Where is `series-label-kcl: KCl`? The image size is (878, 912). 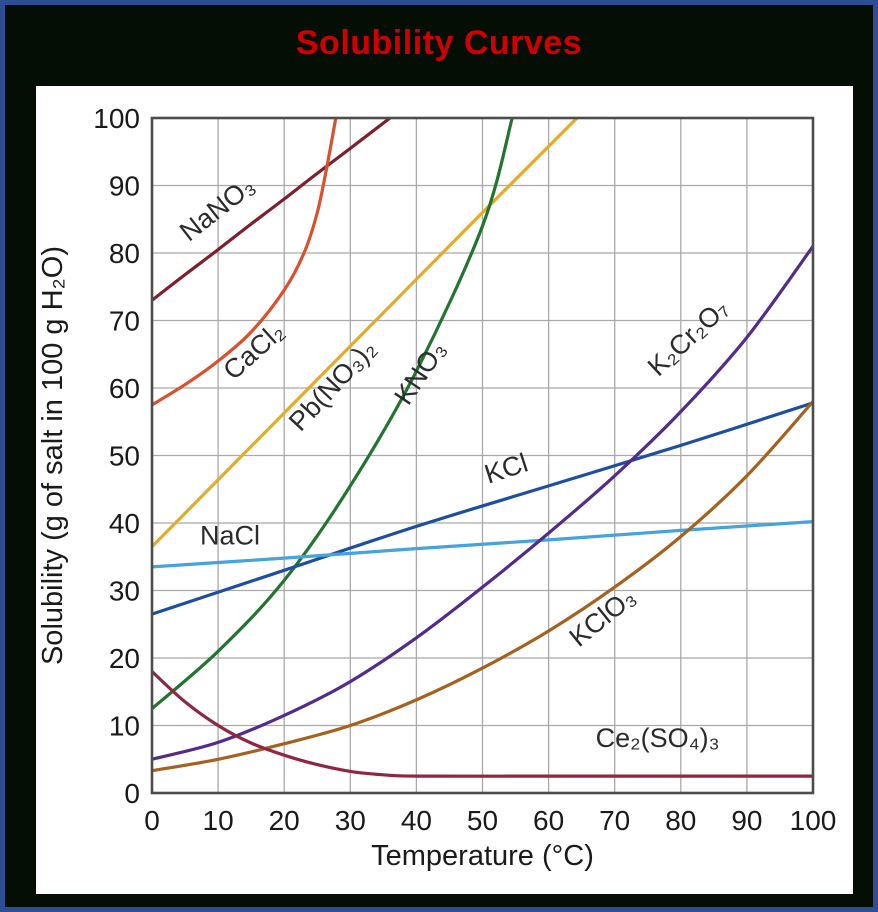 series-label-kcl: KCl is located at coordinates (506, 469).